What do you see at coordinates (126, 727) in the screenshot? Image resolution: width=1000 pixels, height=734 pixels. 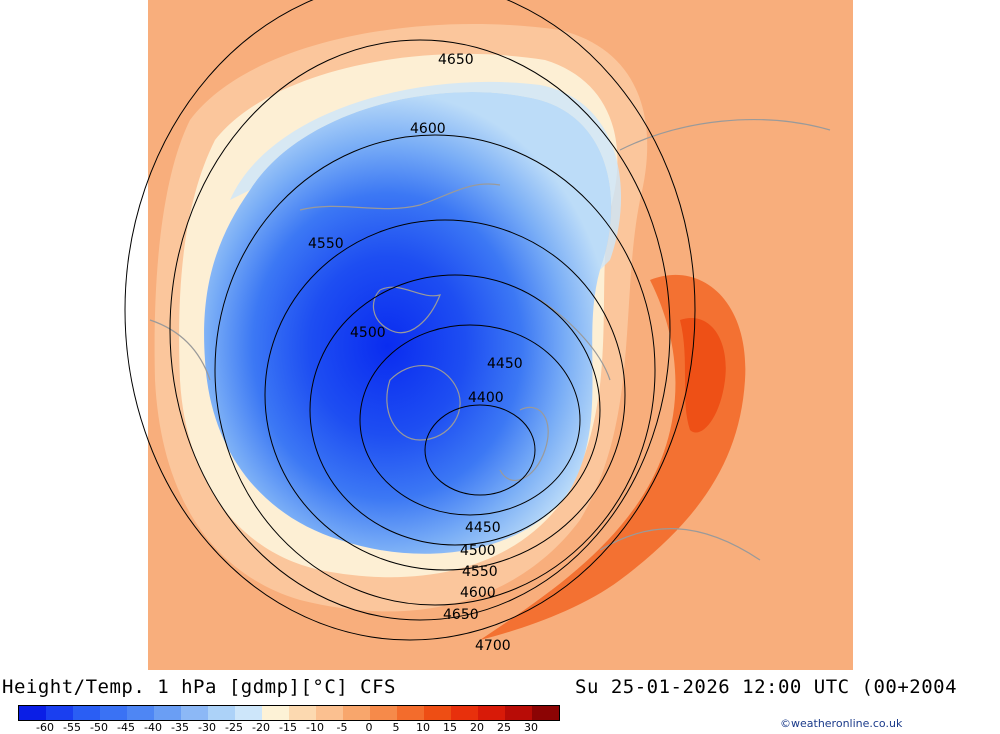 I see `colorbar-tick-label: -45` at bounding box center [126, 727].